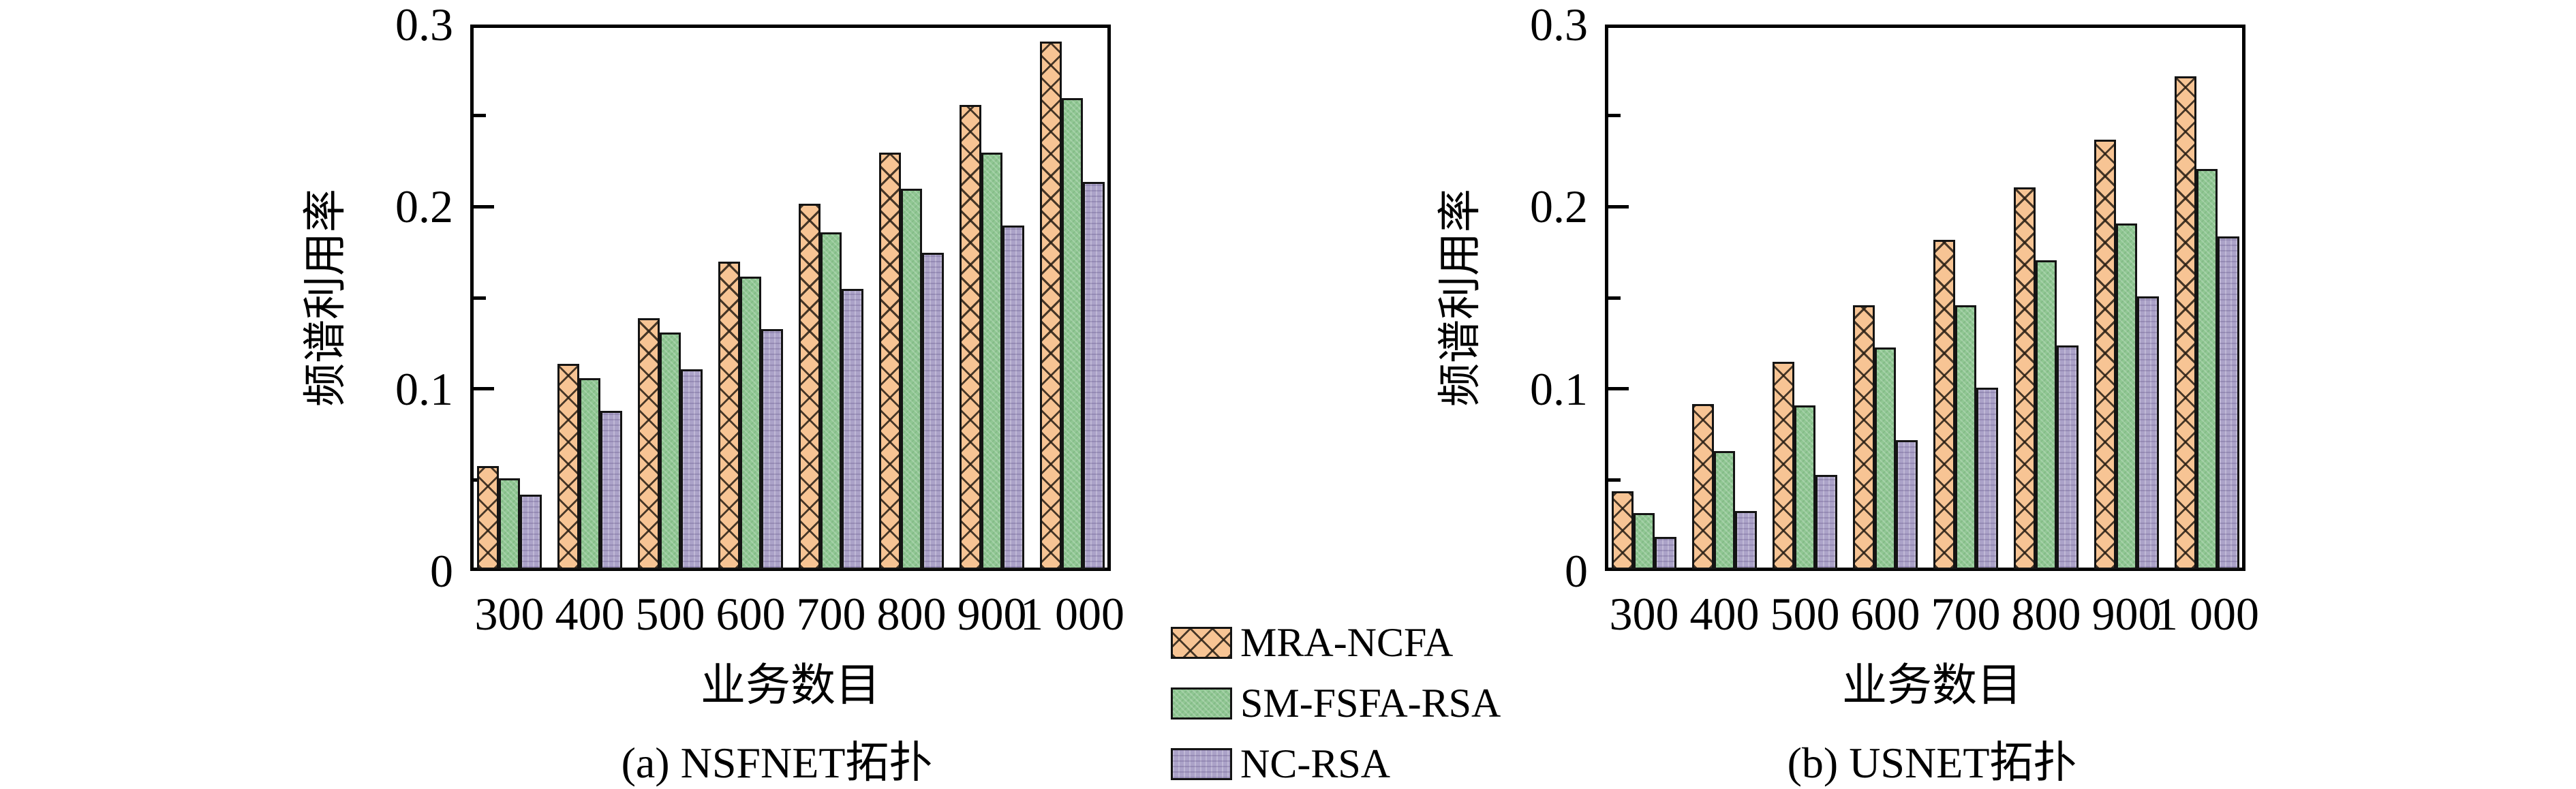 The width and height of the screenshot is (2576, 789). What do you see at coordinates (1932, 763) in the screenshot?
I see `subfigure-caption-b: (b) USNET拓扑` at bounding box center [1932, 763].